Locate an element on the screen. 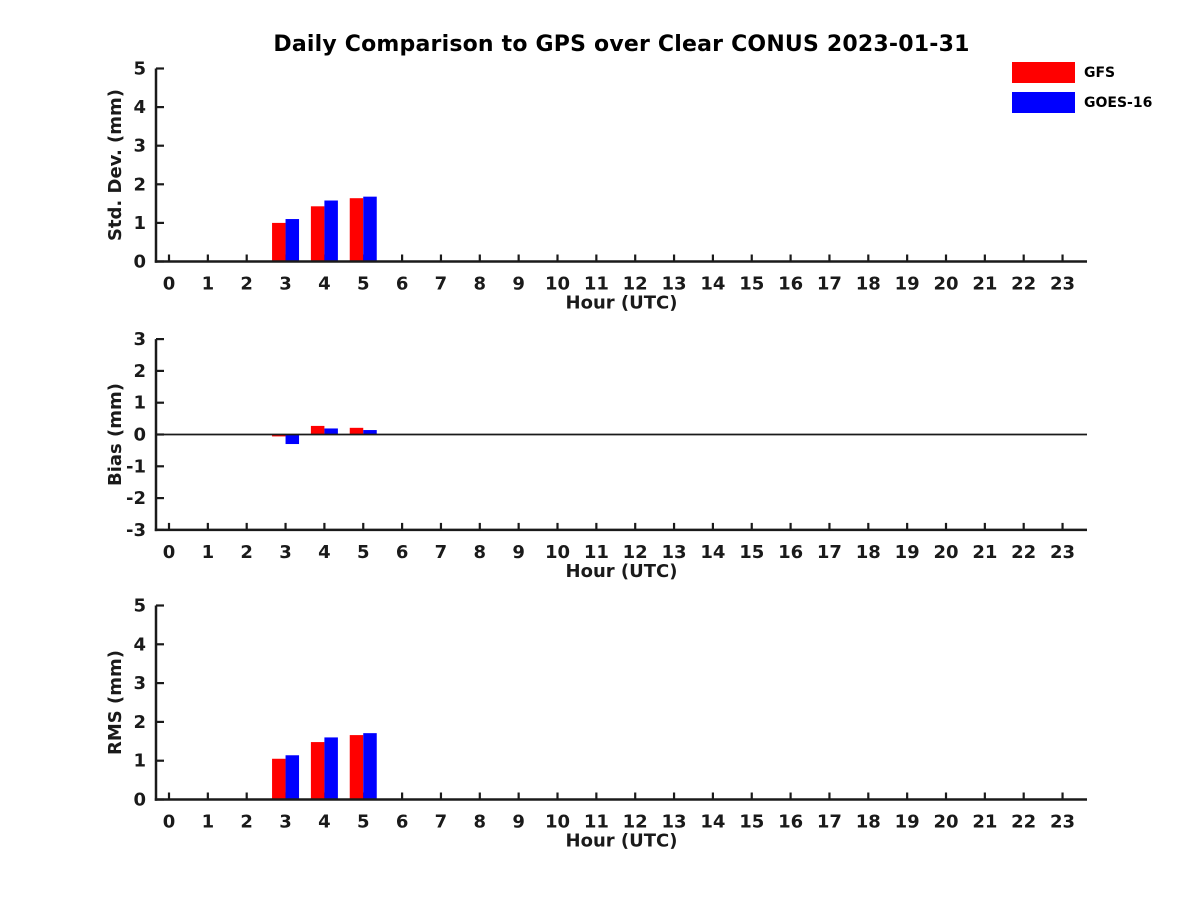  y-tick-label: -3 is located at coordinates (136, 530).